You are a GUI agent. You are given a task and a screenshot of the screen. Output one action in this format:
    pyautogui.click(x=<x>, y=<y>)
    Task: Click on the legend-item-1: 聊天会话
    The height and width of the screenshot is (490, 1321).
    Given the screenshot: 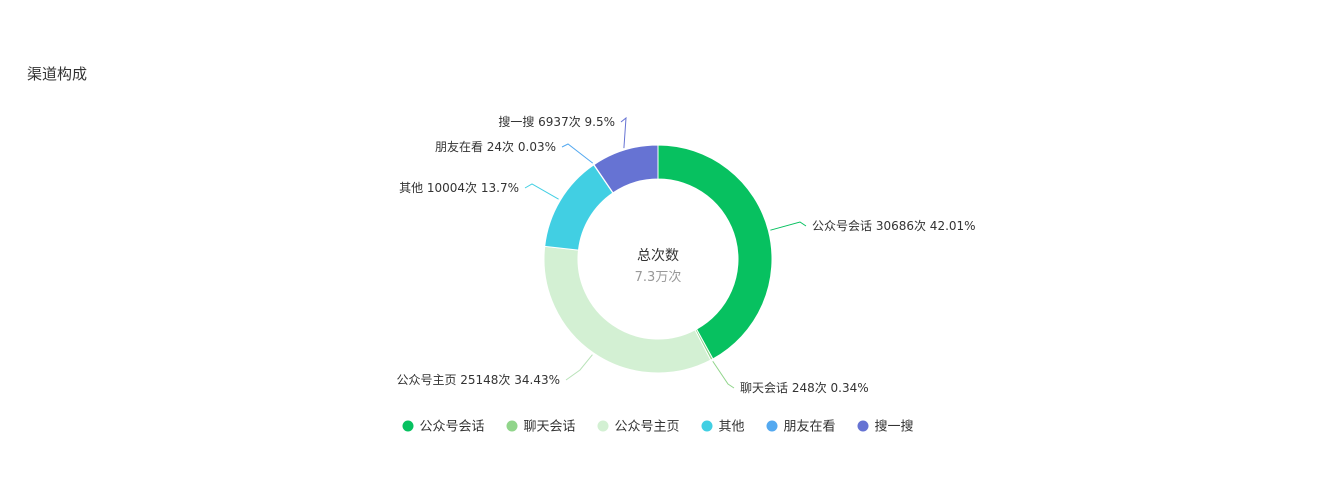 What is the action you would take?
    pyautogui.click(x=541, y=427)
    